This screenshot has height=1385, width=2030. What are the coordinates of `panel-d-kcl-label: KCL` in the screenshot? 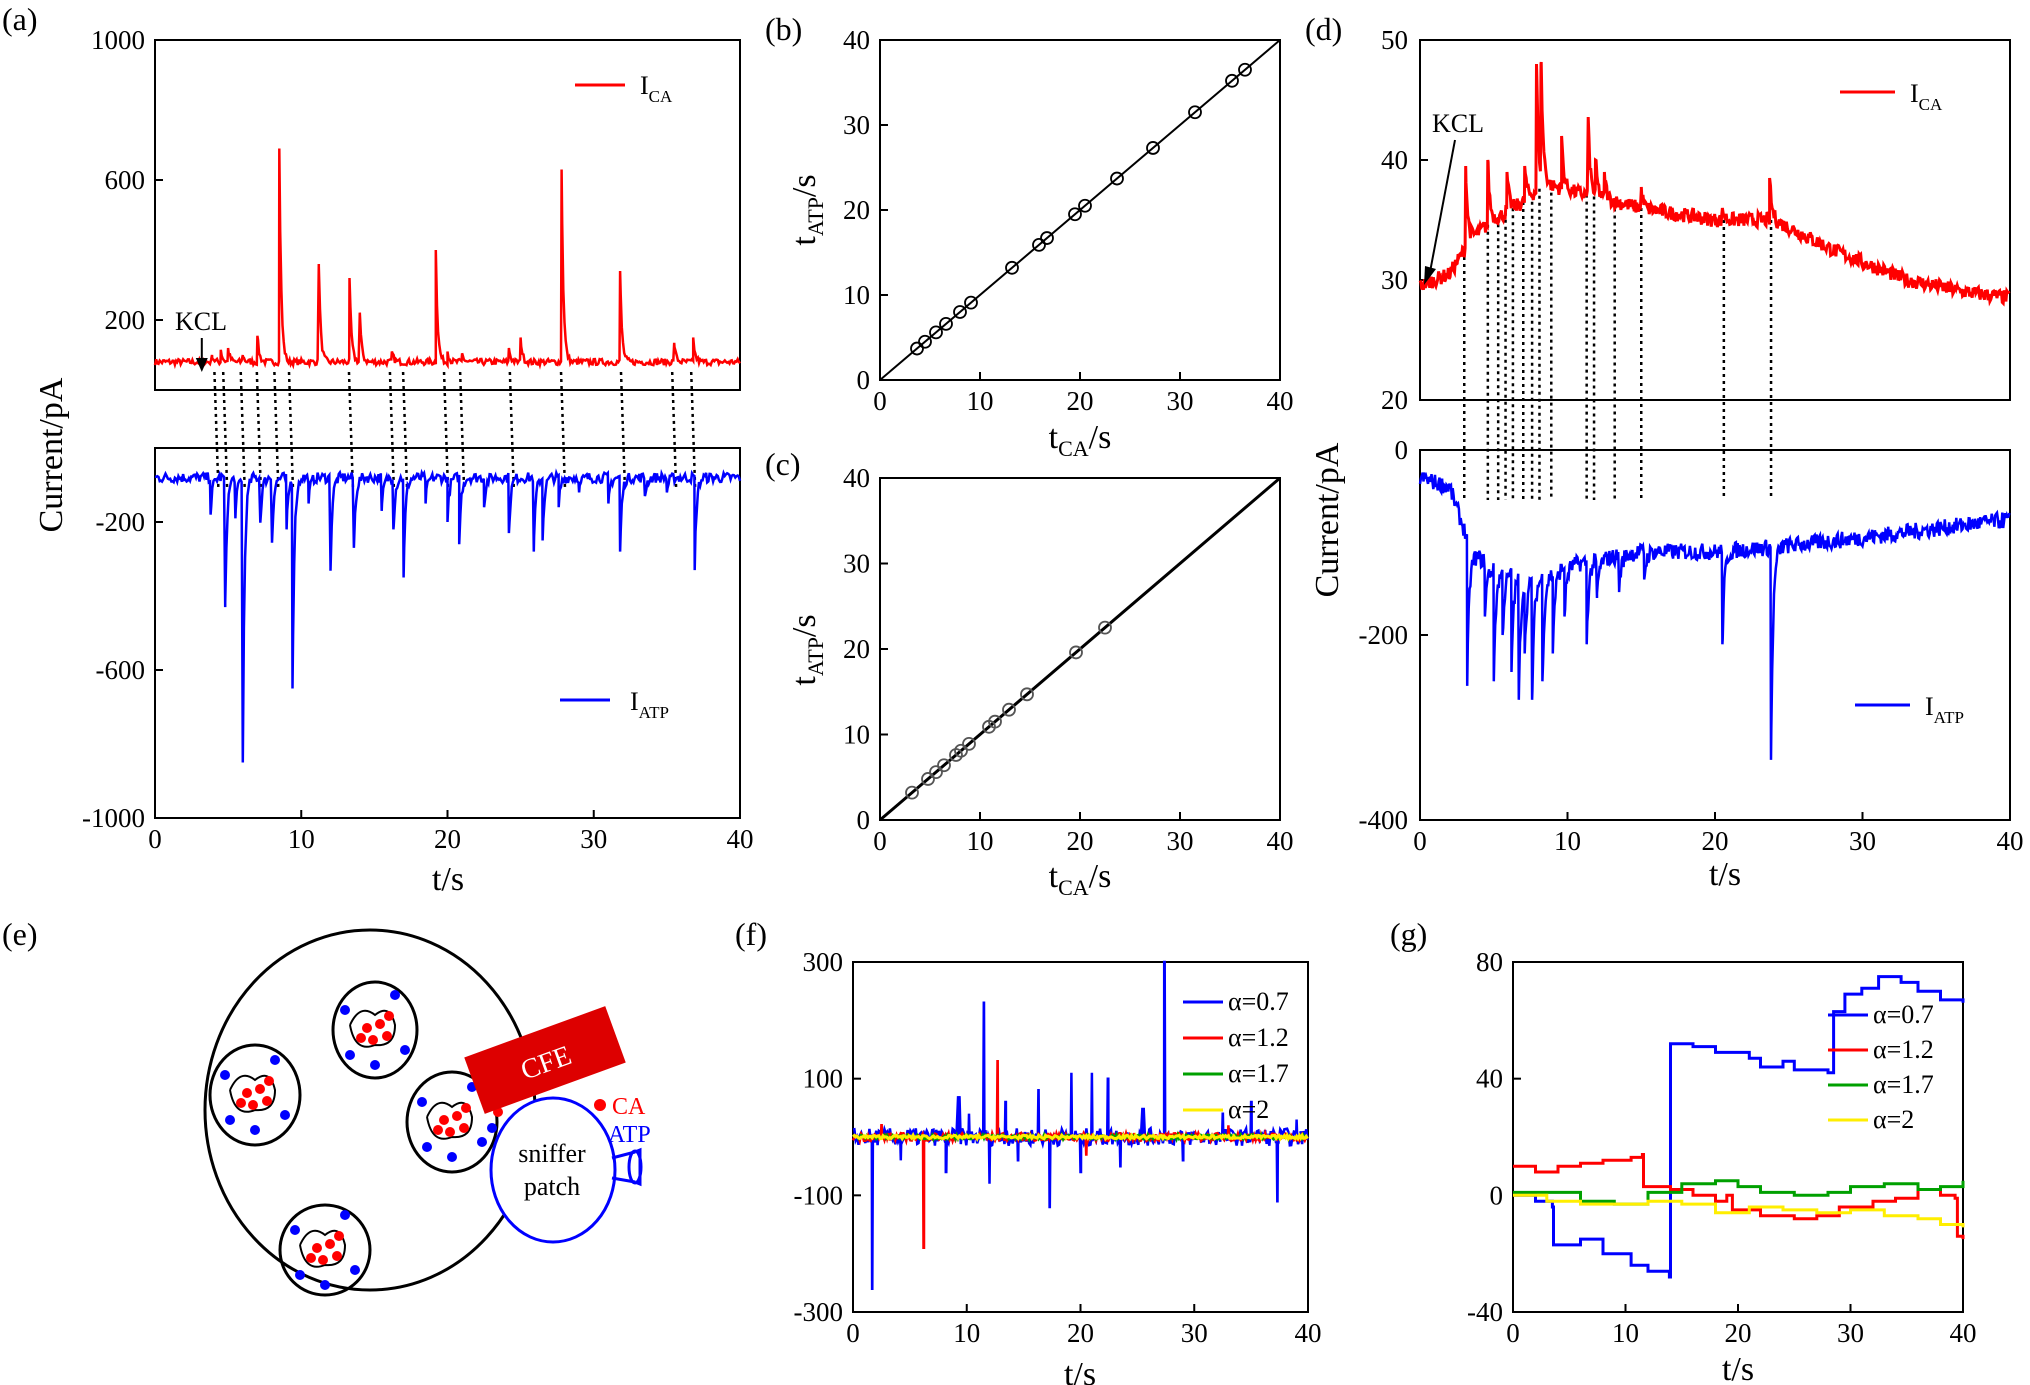 It's located at (1458, 123).